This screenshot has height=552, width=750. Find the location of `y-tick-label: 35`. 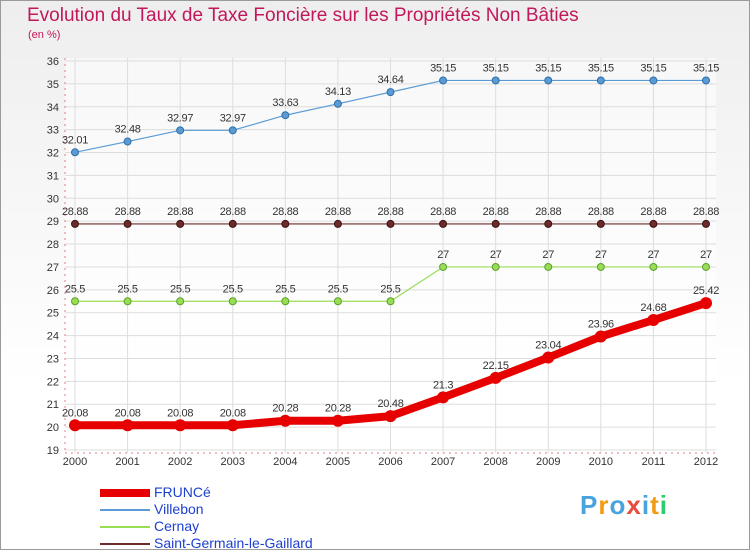

y-tick-label: 35 is located at coordinates (53, 85).